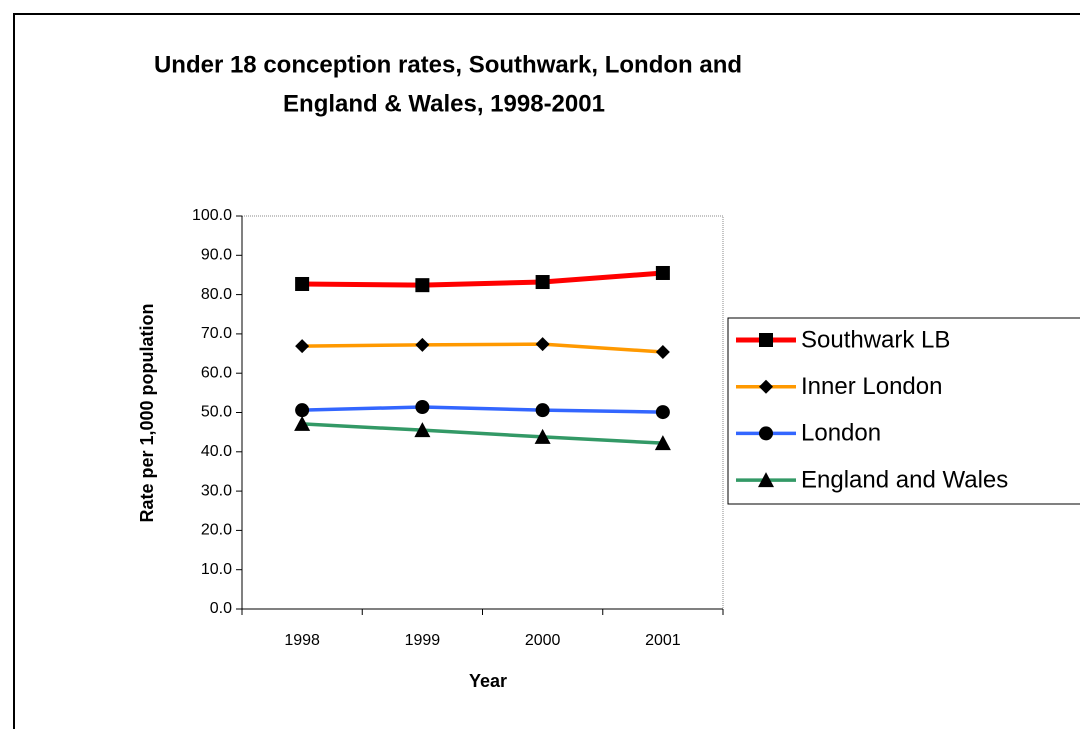 The width and height of the screenshot is (1080, 729). Describe the element at coordinates (216, 255) in the screenshot. I see `y-tick-label: 90.0` at that location.